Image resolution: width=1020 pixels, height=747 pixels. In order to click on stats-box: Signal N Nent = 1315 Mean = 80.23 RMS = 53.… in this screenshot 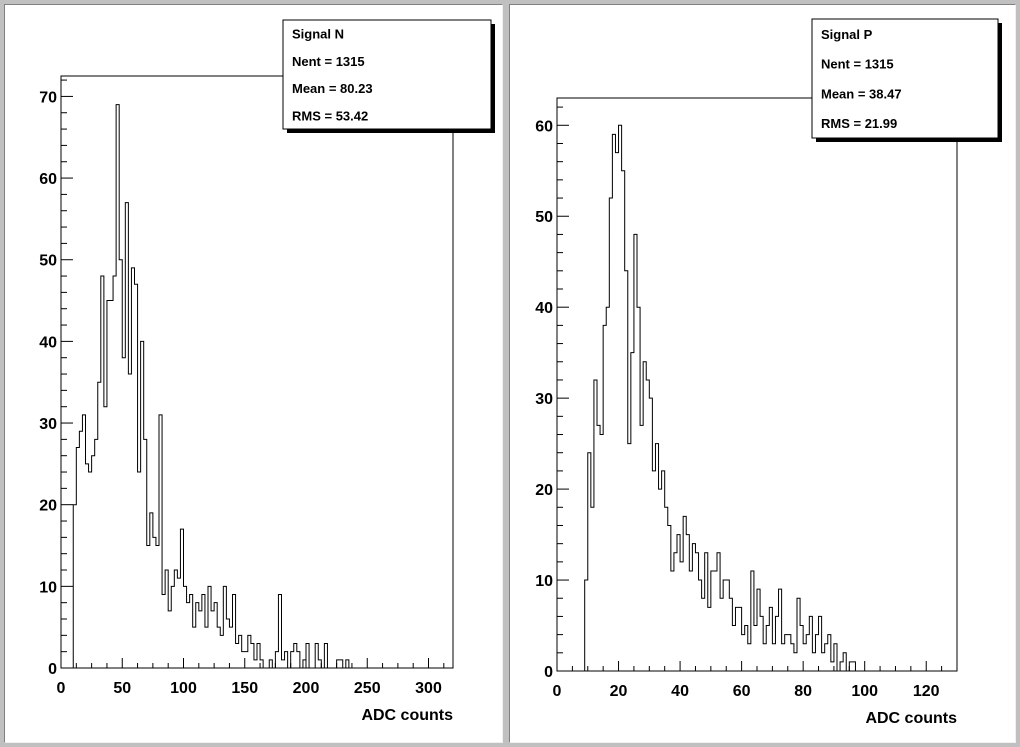, I will do `click(388, 76)`.